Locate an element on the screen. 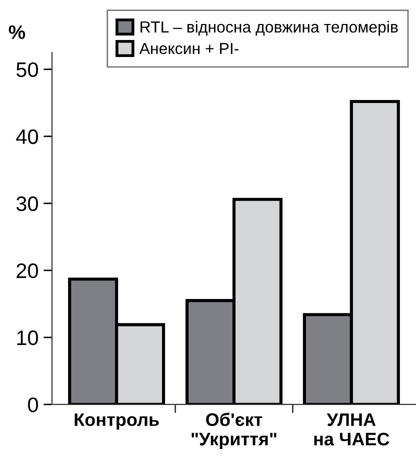 The image size is (416, 457). x-tick-label: УЛНА на ЧАЕС is located at coordinates (352, 429).